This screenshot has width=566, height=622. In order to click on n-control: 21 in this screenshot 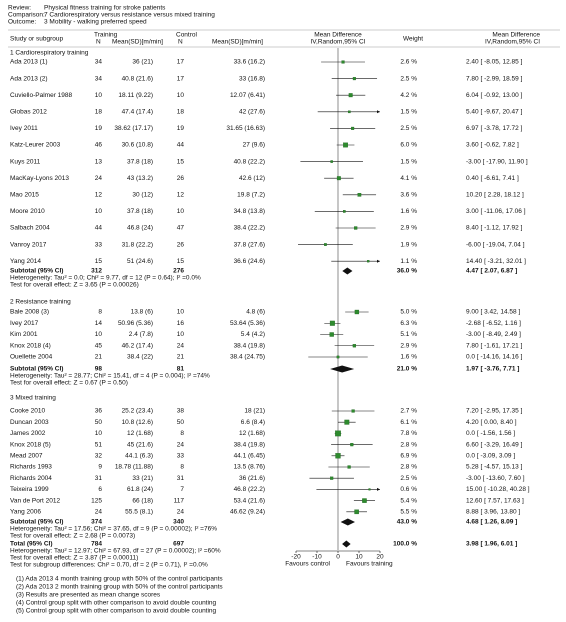, I will do `click(181, 357)`.